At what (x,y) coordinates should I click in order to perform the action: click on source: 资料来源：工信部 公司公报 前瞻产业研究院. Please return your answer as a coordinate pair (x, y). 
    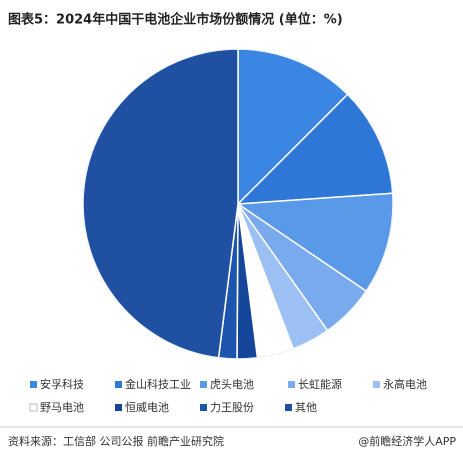
    Looking at the image, I should click on (116, 441).